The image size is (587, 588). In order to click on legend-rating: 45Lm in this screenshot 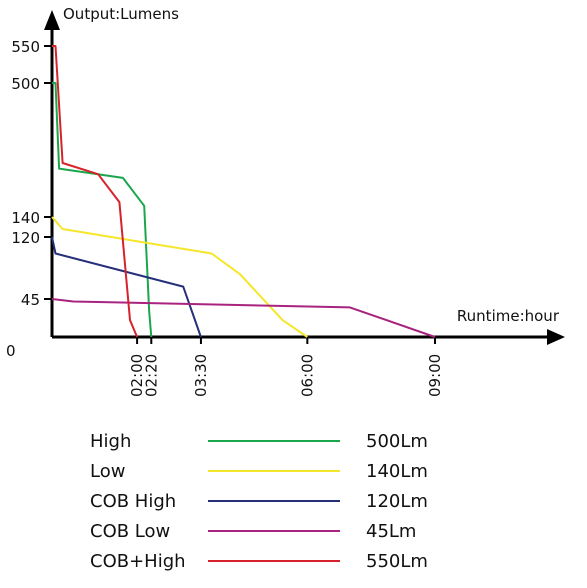, I will do `click(391, 531)`.